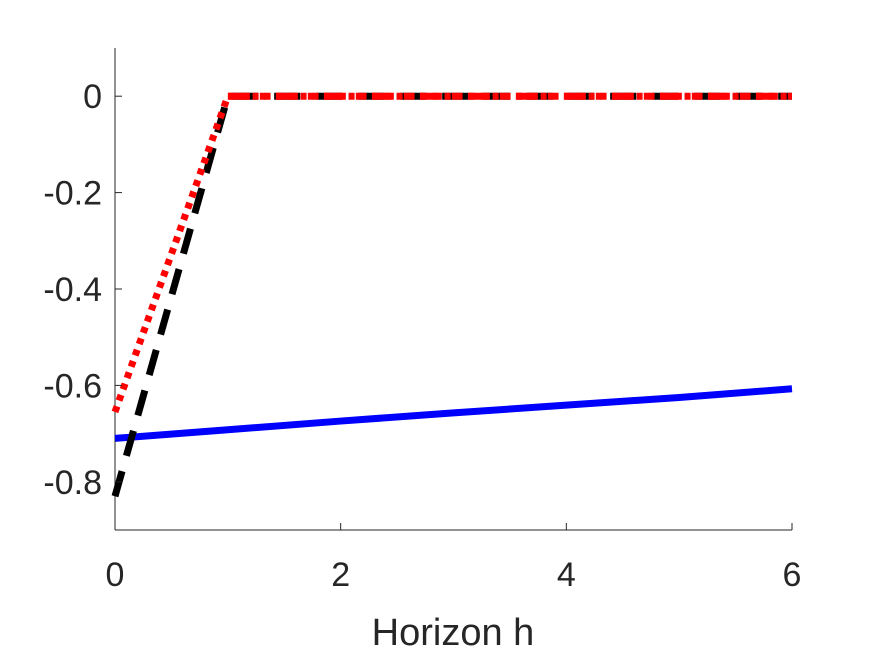 The image size is (875, 656). Describe the element at coordinates (453, 633) in the screenshot. I see `x-axis-label: Horizon h` at that location.